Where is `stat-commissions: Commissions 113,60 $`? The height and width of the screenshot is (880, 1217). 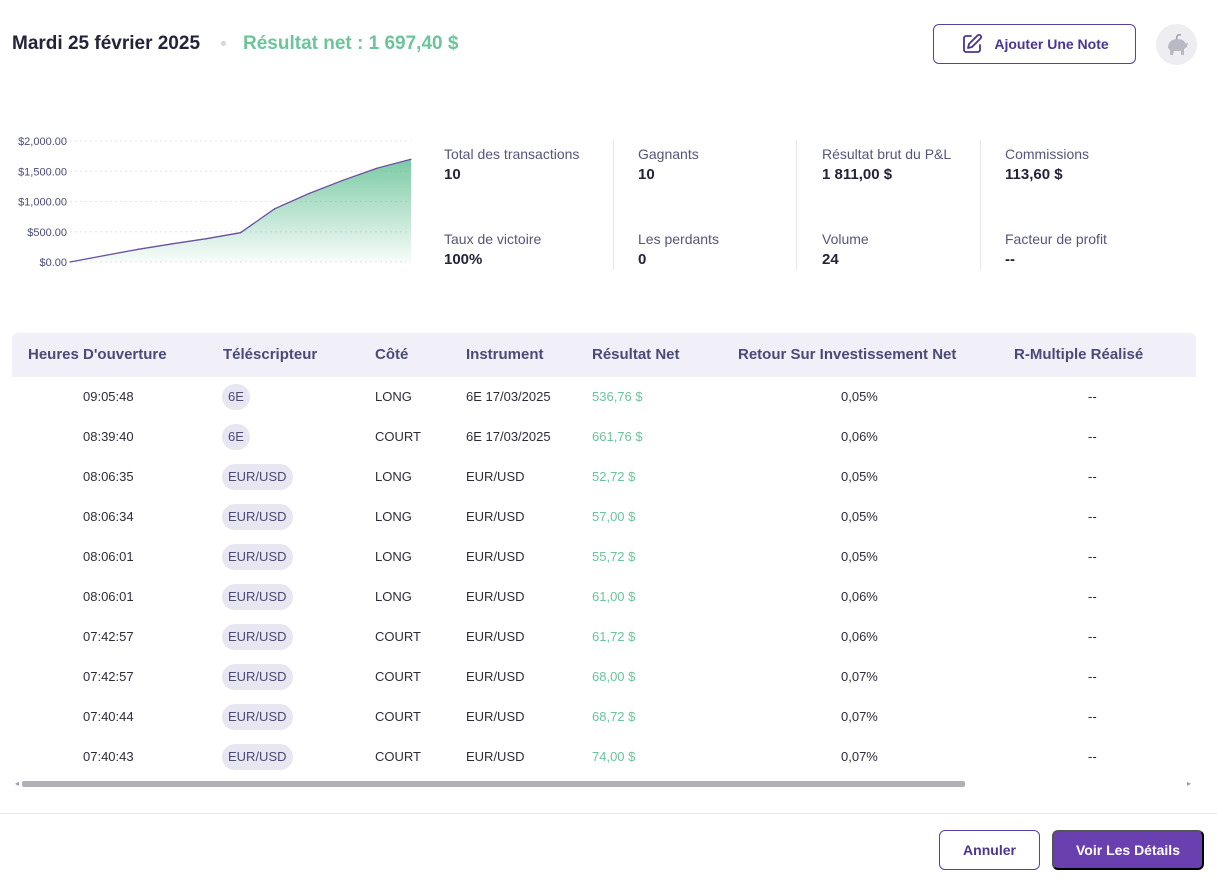
stat-commissions: Commissions 113,60 $ is located at coordinates (1047, 164).